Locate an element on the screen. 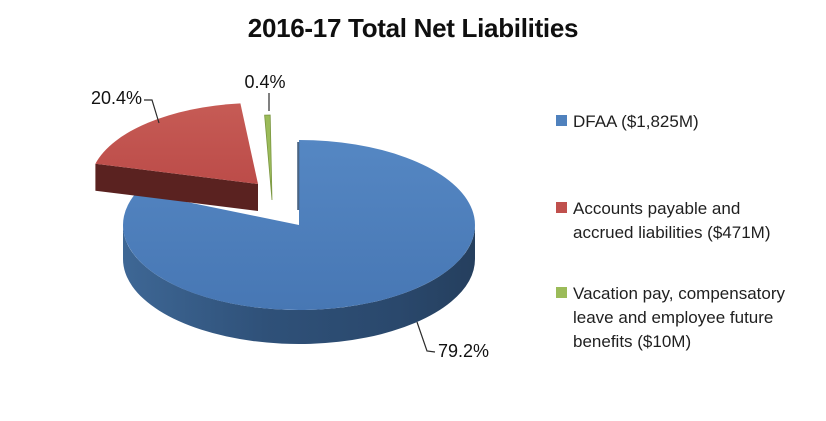 This screenshot has height=421, width=826. data-label-dfaa: 79.2% is located at coordinates (463, 351).